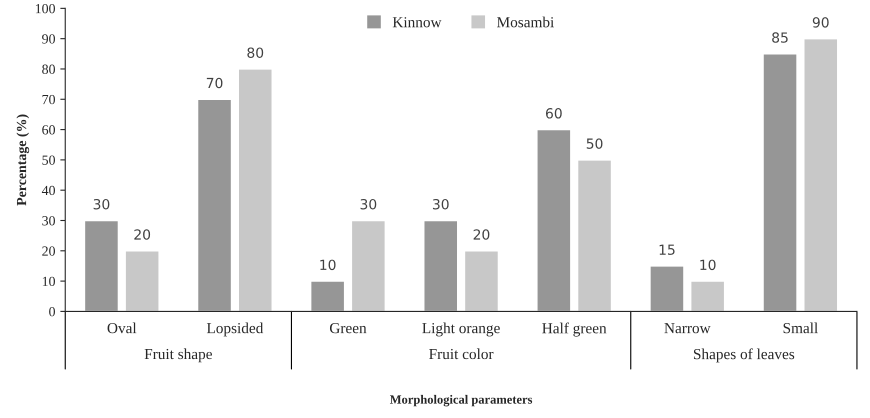 The image size is (870, 418). What do you see at coordinates (48, 281) in the screenshot?
I see `y-tick-label: 10` at bounding box center [48, 281].